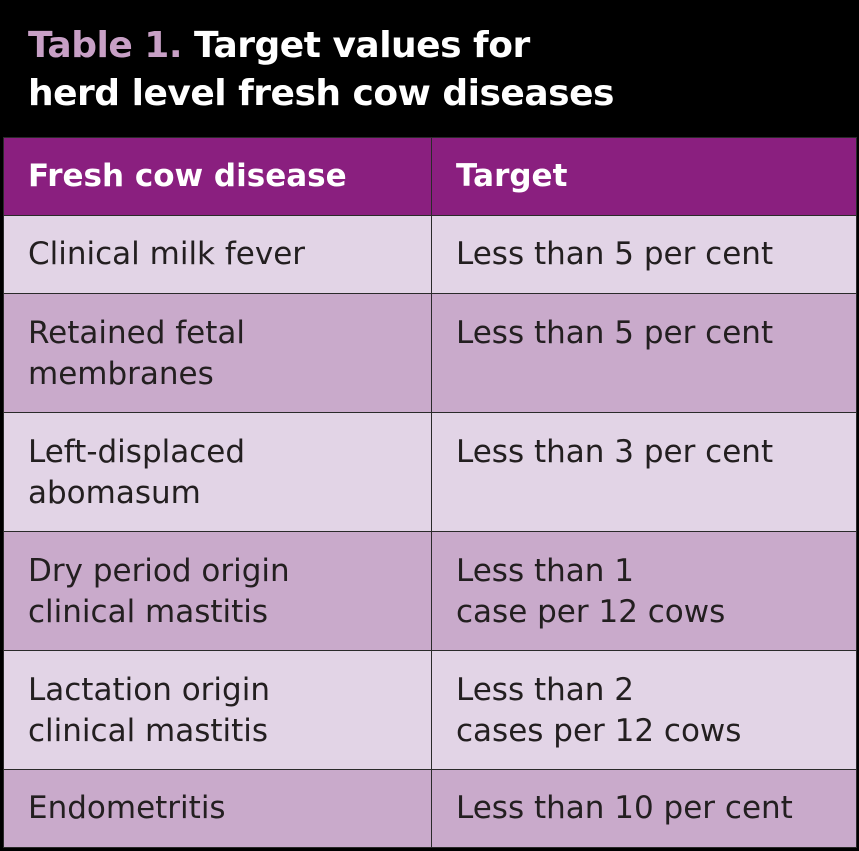  What do you see at coordinates (321, 93) in the screenshot?
I see `title-line-2: herd level fresh cow diseases` at bounding box center [321, 93].